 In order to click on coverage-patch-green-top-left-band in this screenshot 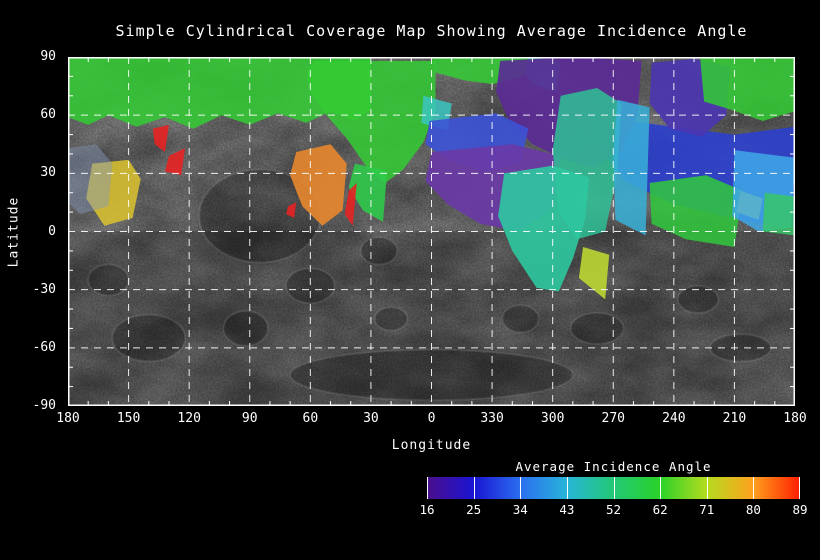, I will do `click(219, 93)`.